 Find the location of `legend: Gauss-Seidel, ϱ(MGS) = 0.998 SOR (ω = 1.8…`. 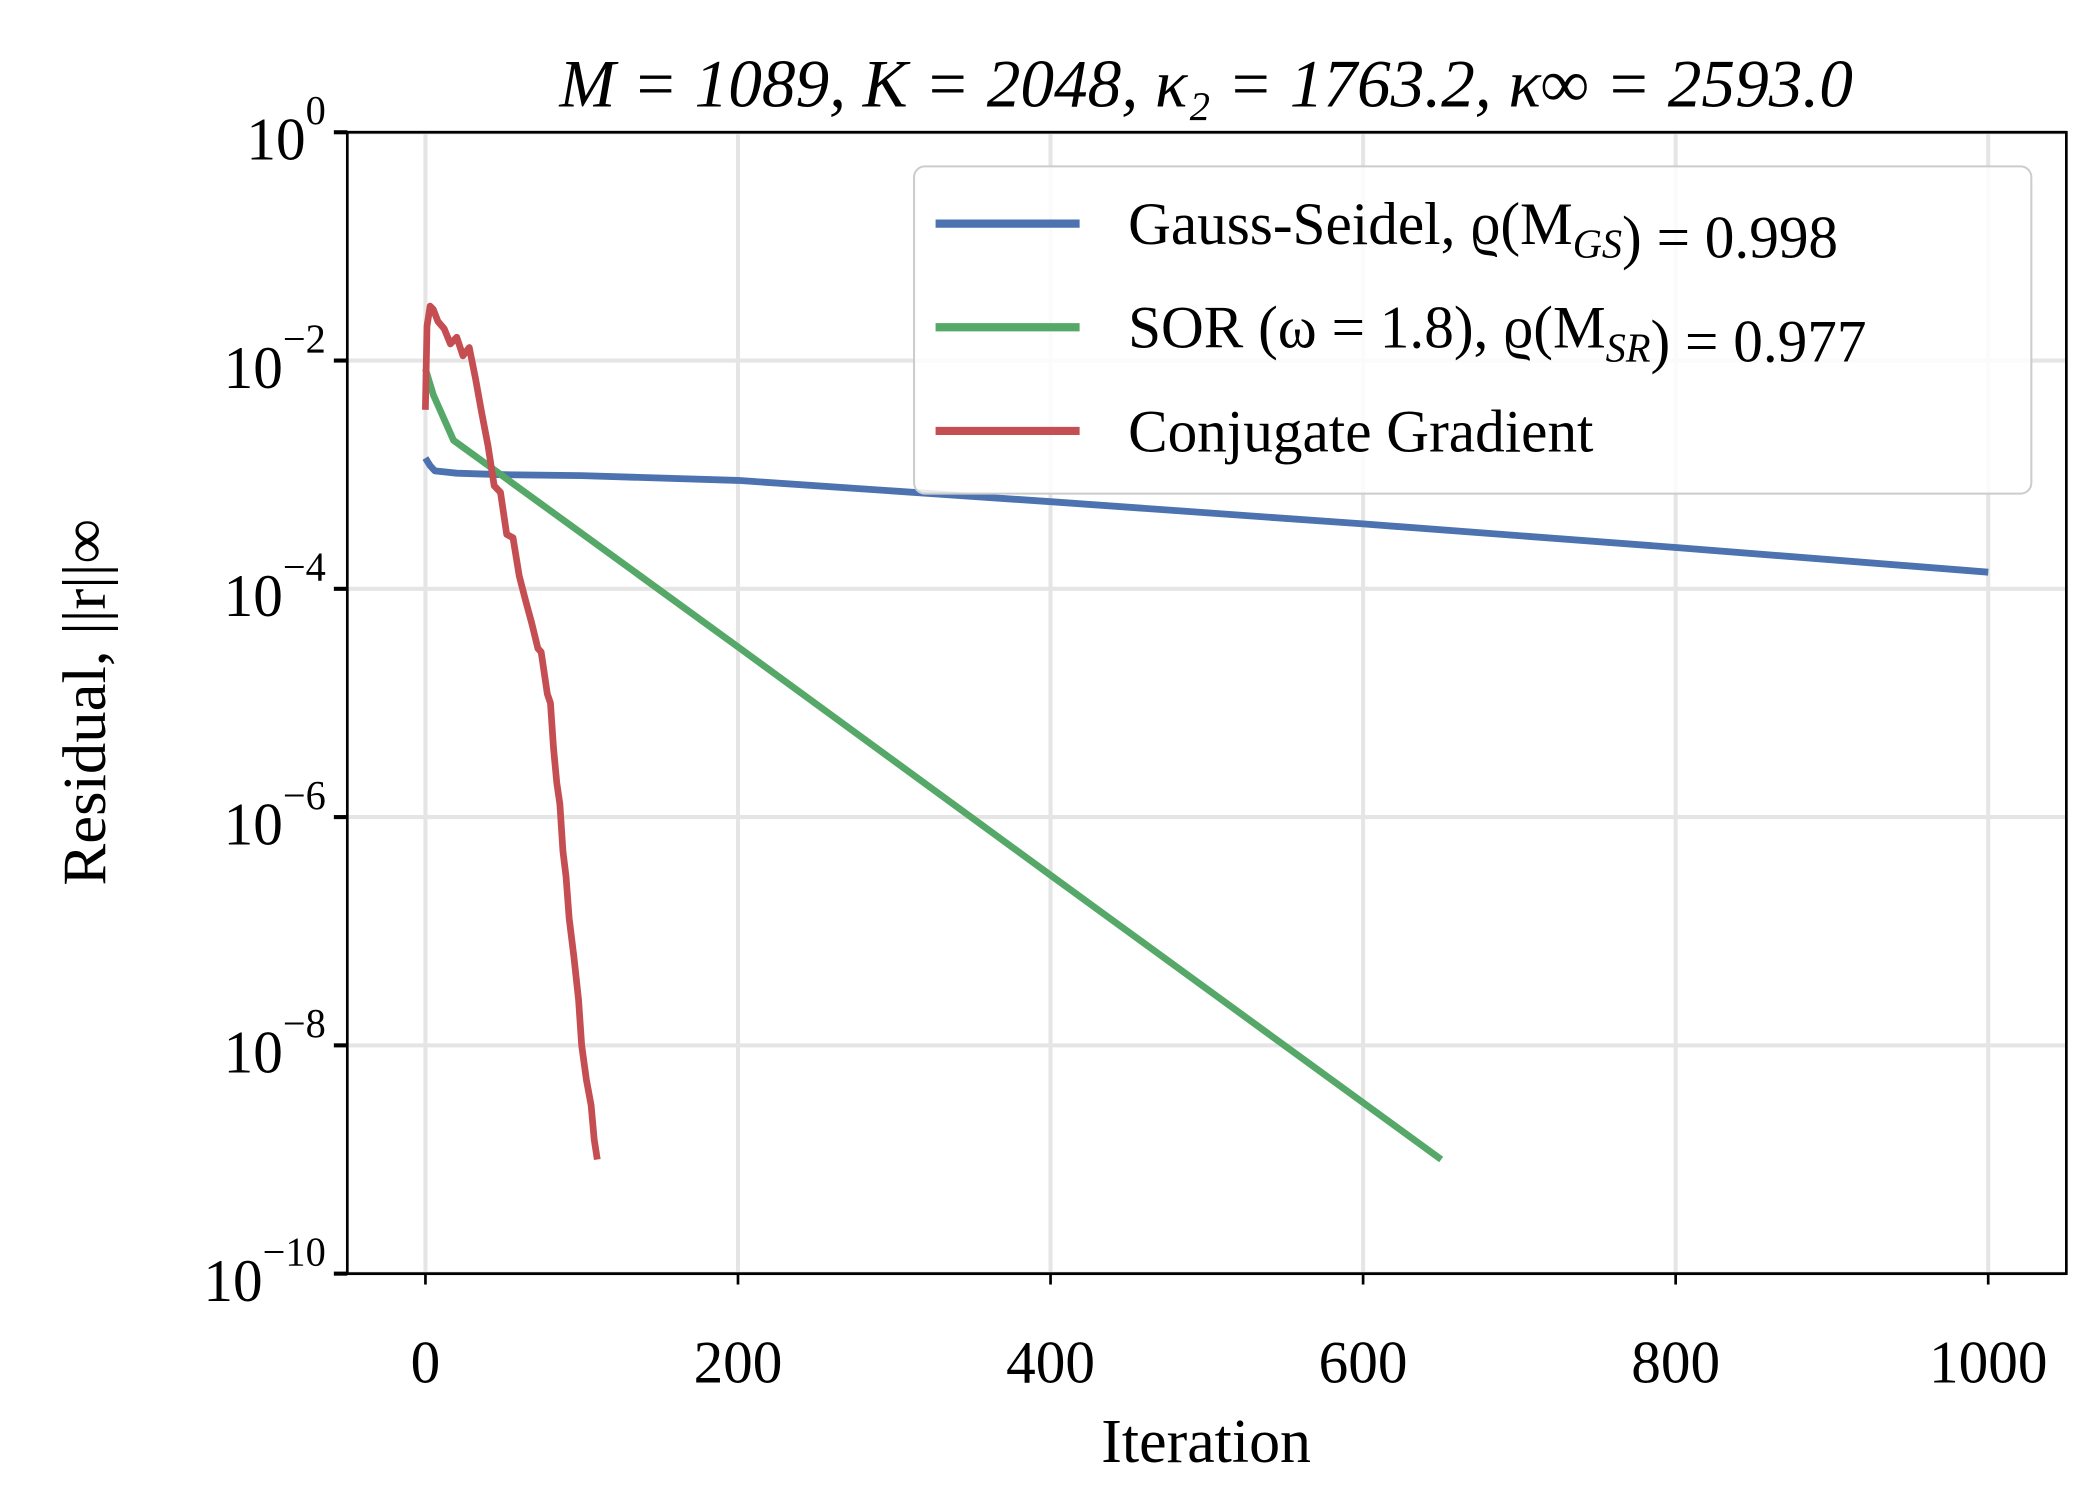

legend: Gauss-Seidel, ϱ(MGS) = 0.998 SOR (ω = 1.8… is located at coordinates (1473, 330).